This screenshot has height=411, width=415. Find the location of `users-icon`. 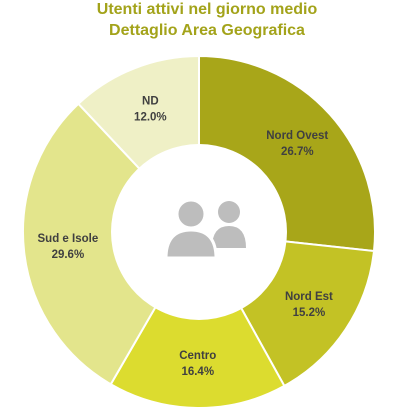

users-icon is located at coordinates (205, 229).